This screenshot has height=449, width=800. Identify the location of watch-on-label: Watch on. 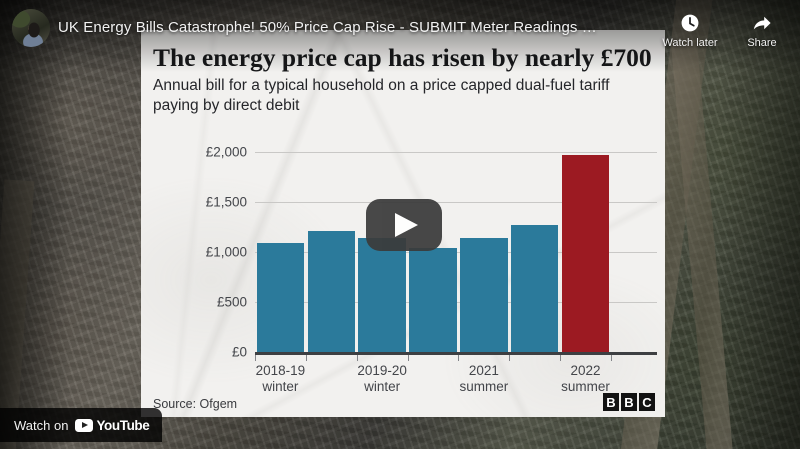
(41, 425).